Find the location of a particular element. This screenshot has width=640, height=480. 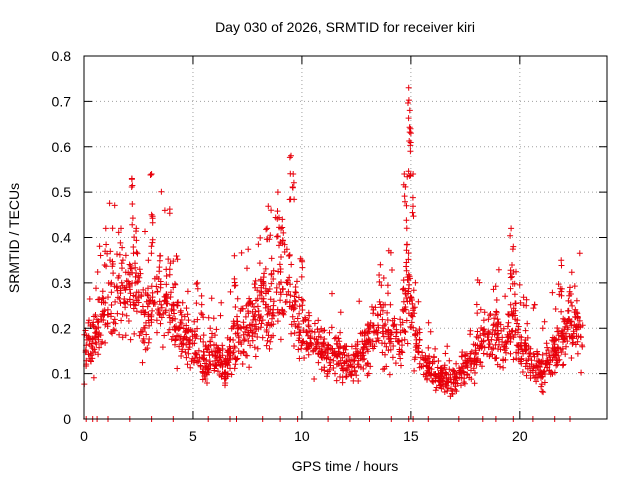

y-tick-label: 0.7 is located at coordinates (62, 101).